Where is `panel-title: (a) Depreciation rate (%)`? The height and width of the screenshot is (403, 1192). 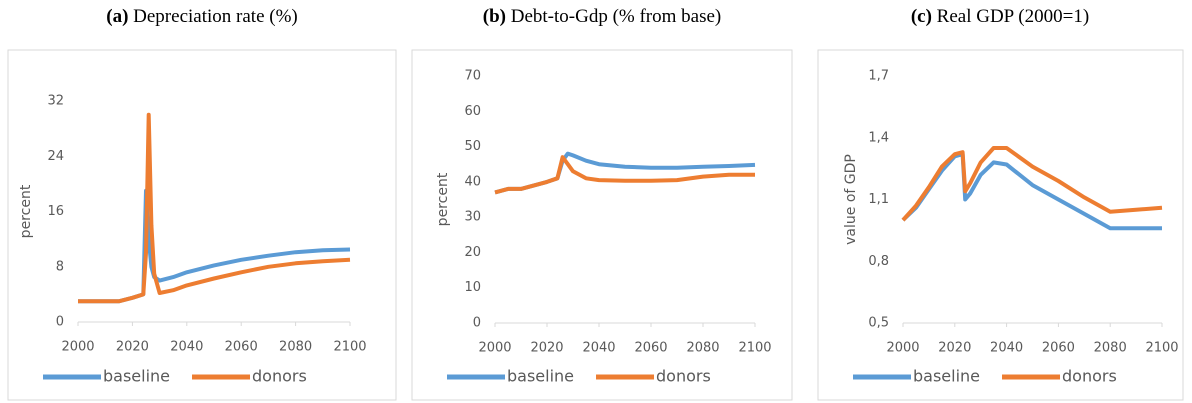
panel-title: (a) Depreciation rate (%) is located at coordinates (201, 16).